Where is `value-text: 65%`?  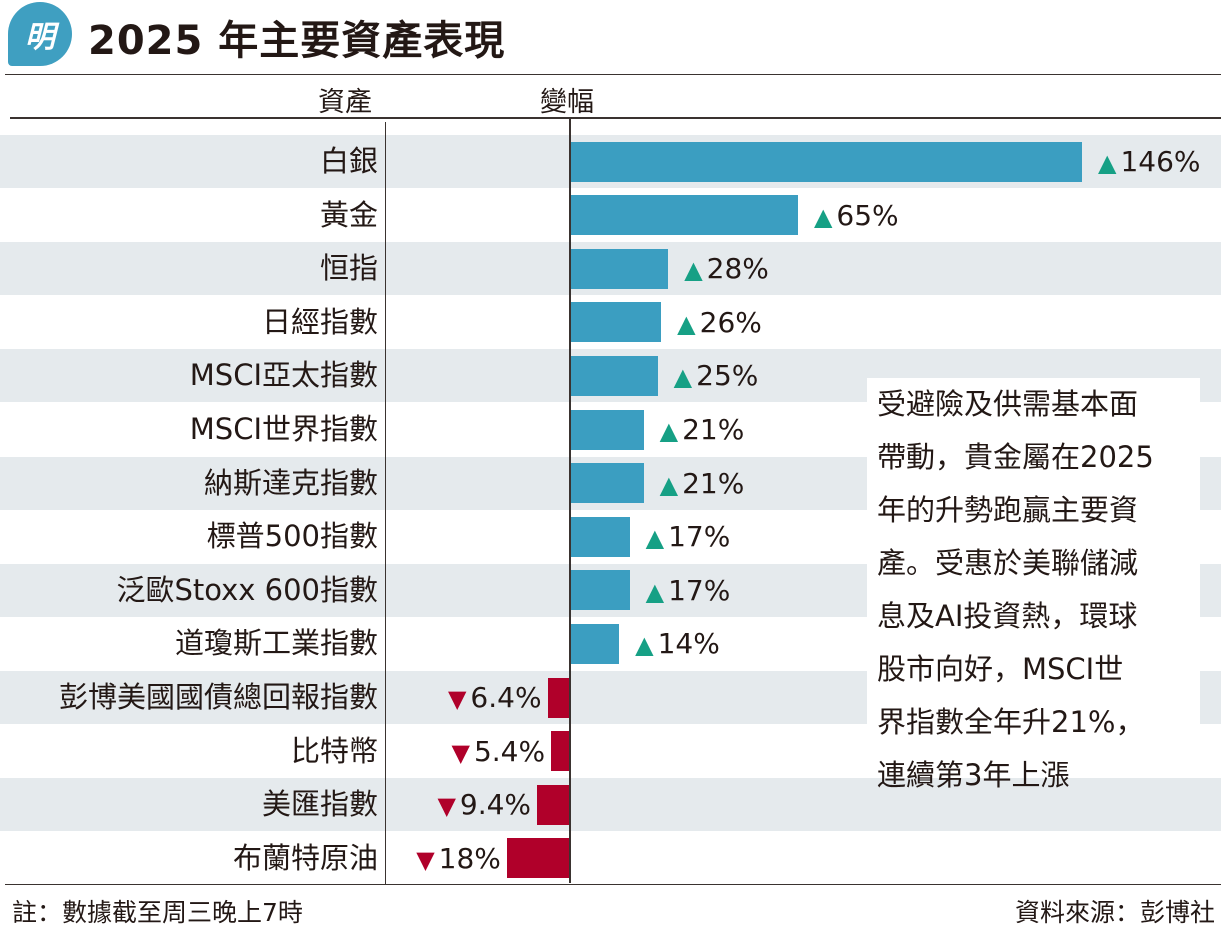
value-text: 65% is located at coordinates (867, 215).